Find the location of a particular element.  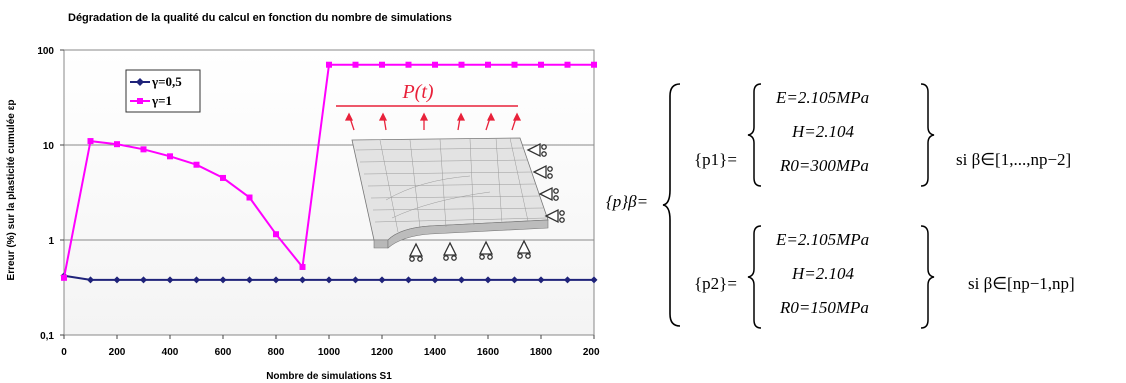

legend: γ=0,5 γ=1 is located at coordinates (163, 91).